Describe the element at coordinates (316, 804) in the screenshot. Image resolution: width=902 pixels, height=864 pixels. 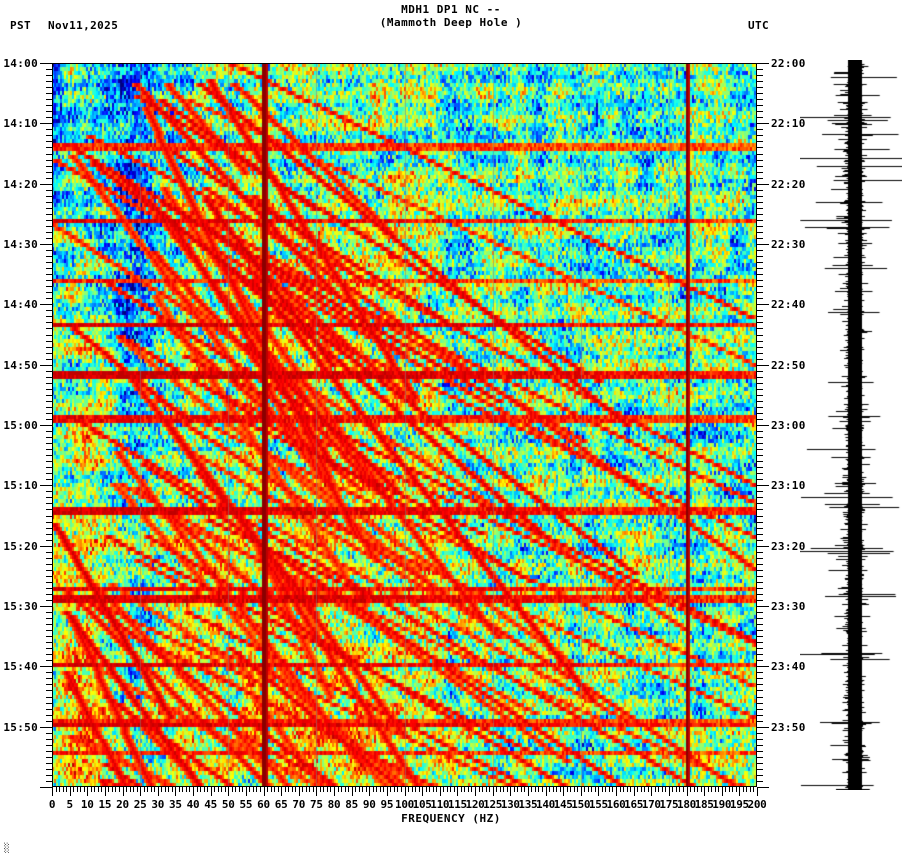
I see `x-axis-tick-label: 75` at that location.